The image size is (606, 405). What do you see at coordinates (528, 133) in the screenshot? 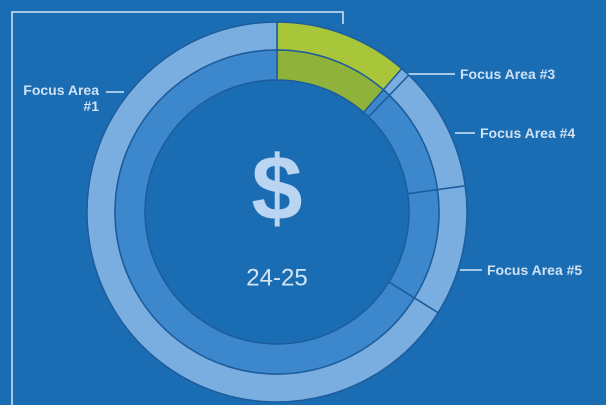
I see `label: Focus Area #4` at bounding box center [528, 133].